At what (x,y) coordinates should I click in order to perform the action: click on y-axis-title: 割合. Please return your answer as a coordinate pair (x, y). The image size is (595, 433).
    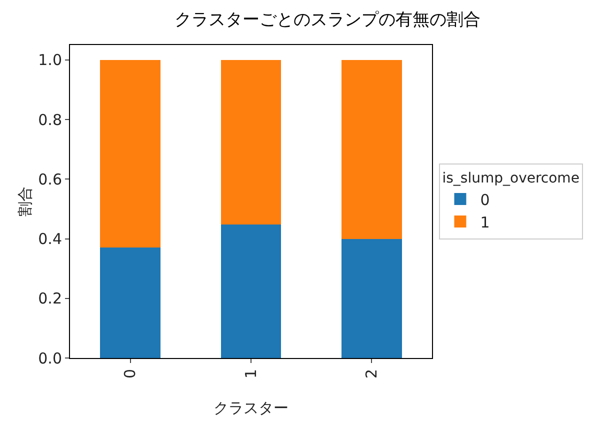
    Looking at the image, I should click on (25, 201).